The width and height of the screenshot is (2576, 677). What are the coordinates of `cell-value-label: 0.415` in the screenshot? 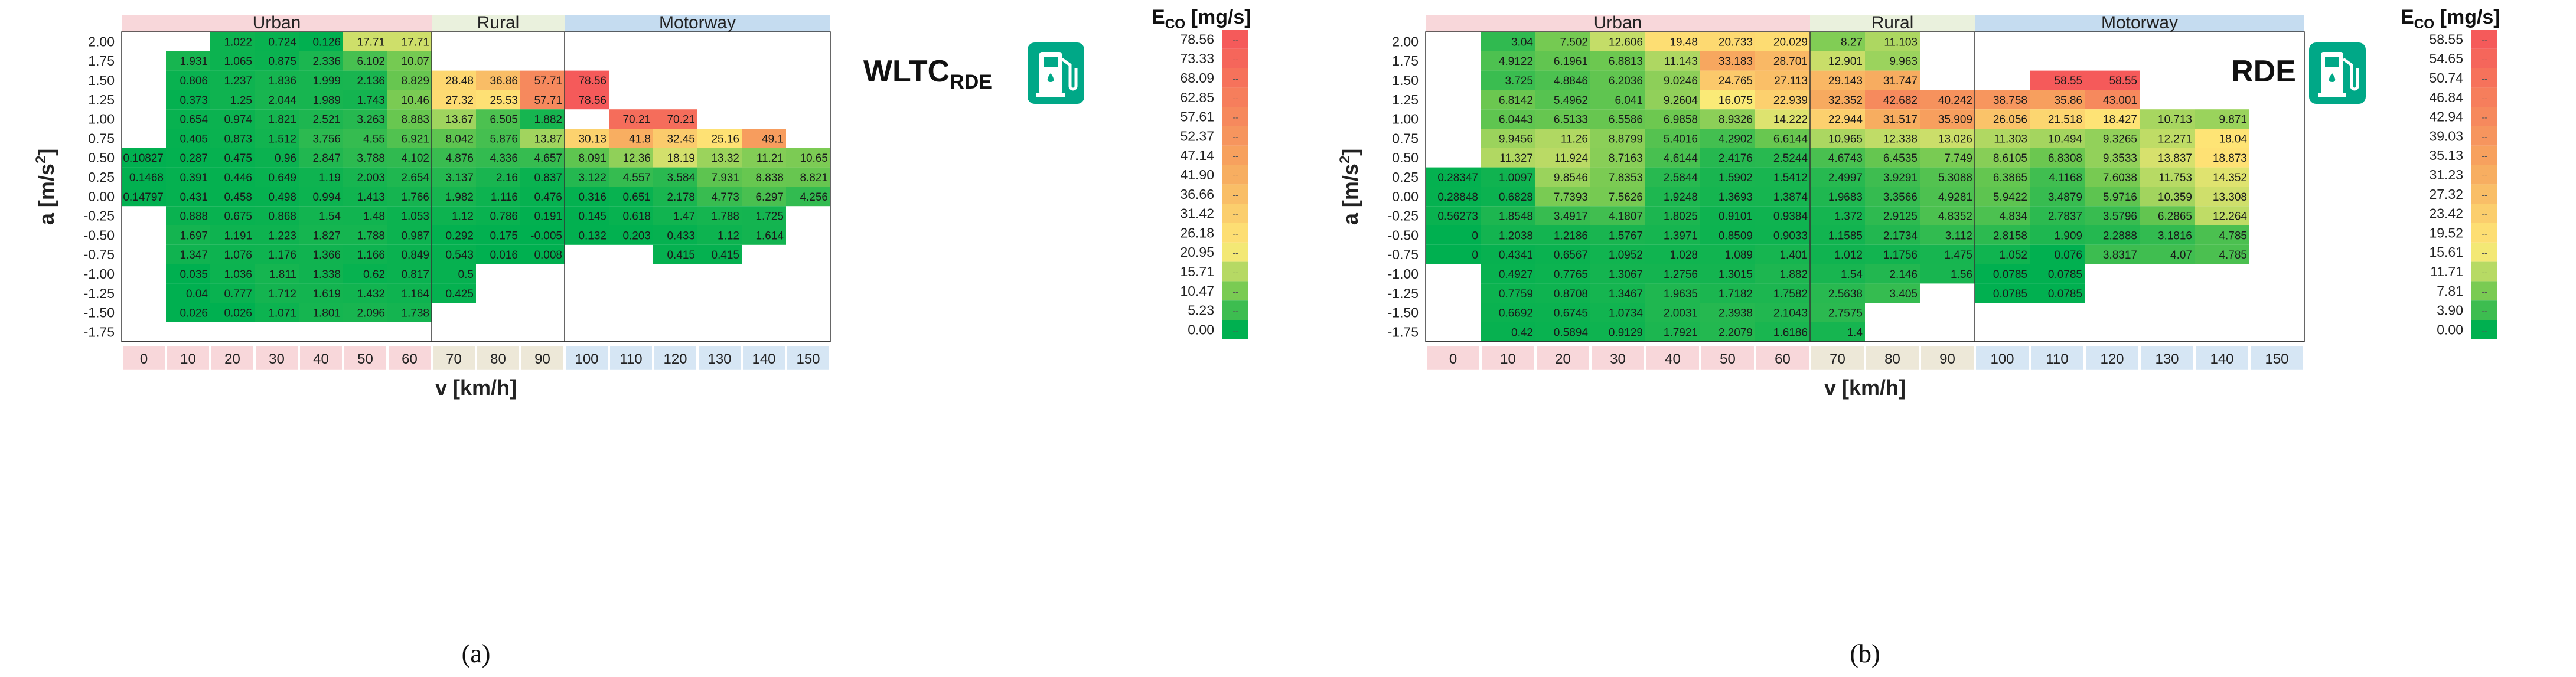 It's located at (681, 255).